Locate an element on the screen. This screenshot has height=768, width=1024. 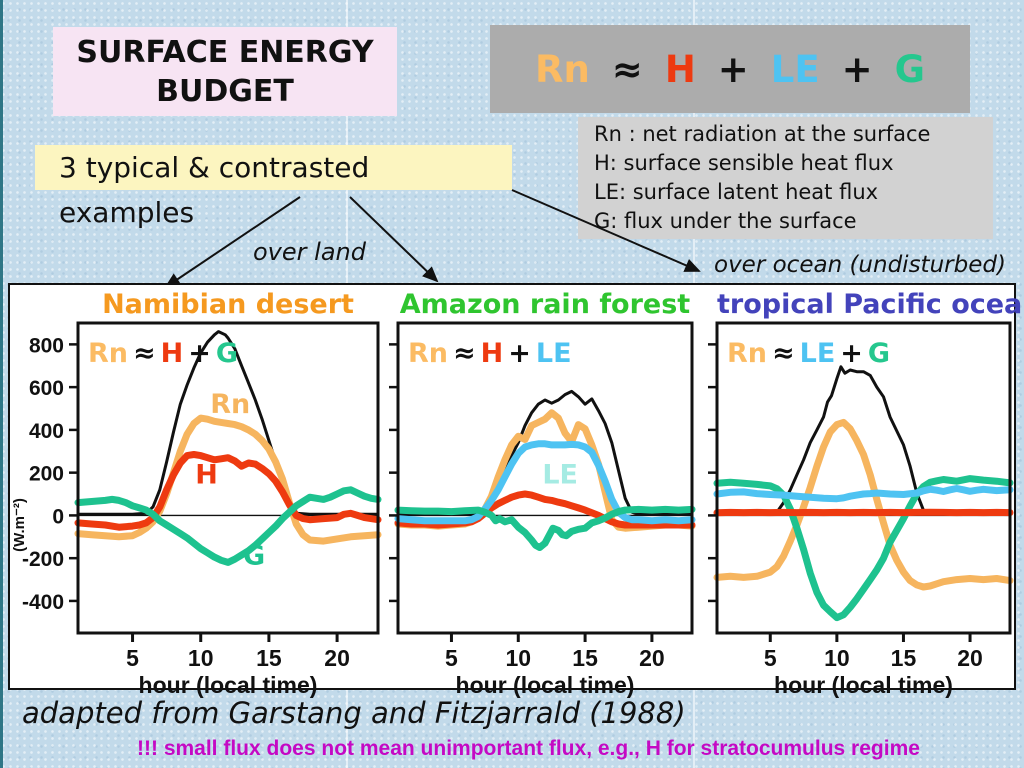
curve-label-H: H is located at coordinates (206, 474).